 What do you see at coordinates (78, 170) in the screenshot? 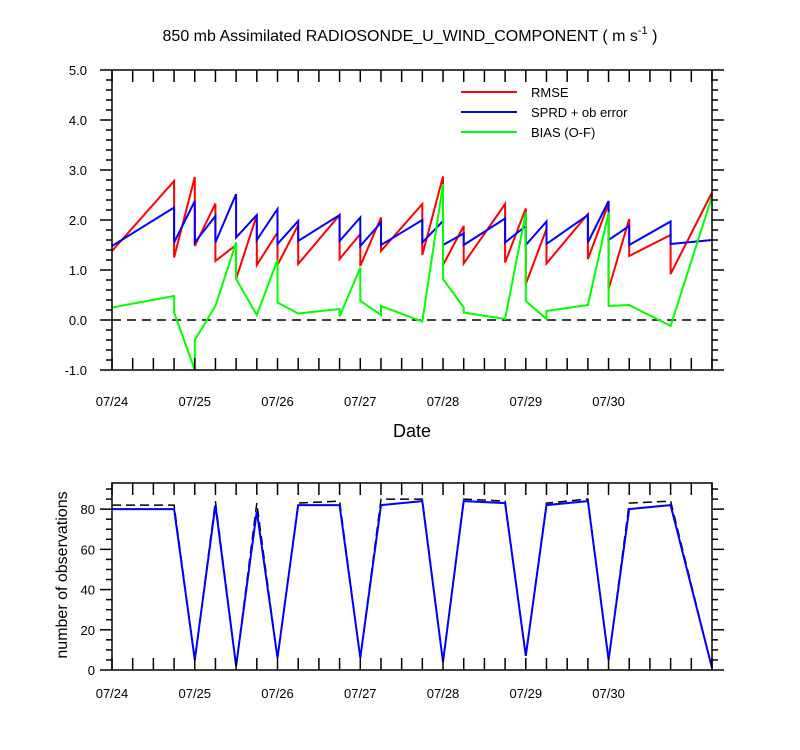
I see `y-tick-label: 3.0` at bounding box center [78, 170].